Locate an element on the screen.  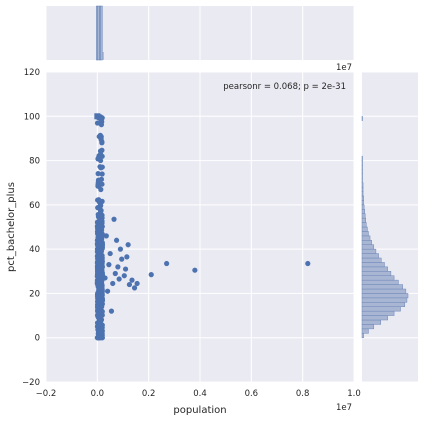
x-axis-label: population is located at coordinates (199, 410).